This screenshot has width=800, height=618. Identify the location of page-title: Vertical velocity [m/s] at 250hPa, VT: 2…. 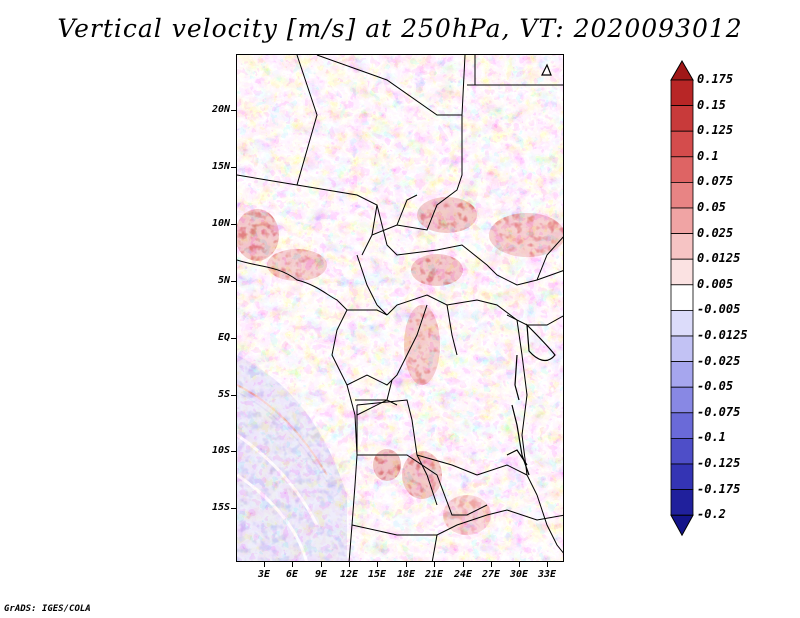
(400, 28).